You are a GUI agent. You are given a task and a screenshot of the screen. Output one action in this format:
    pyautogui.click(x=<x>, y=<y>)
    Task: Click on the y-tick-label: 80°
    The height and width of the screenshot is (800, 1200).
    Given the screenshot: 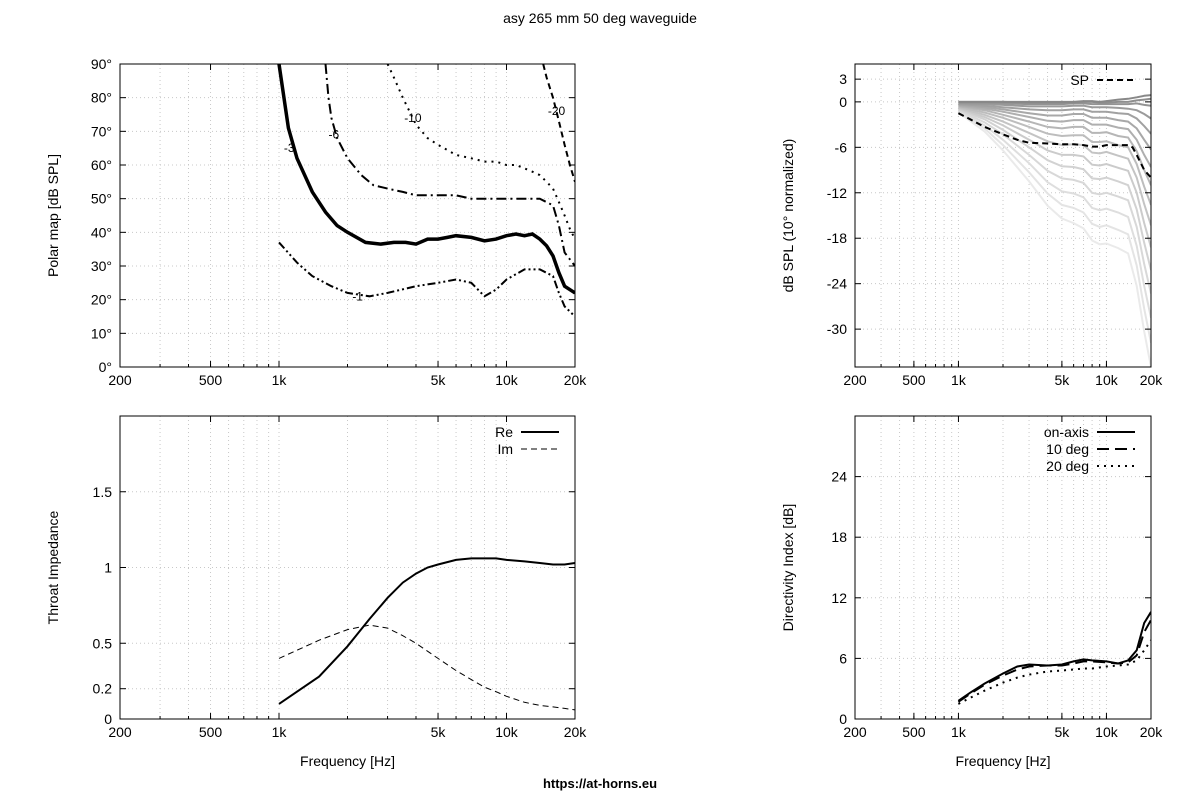 What is the action you would take?
    pyautogui.click(x=101, y=98)
    